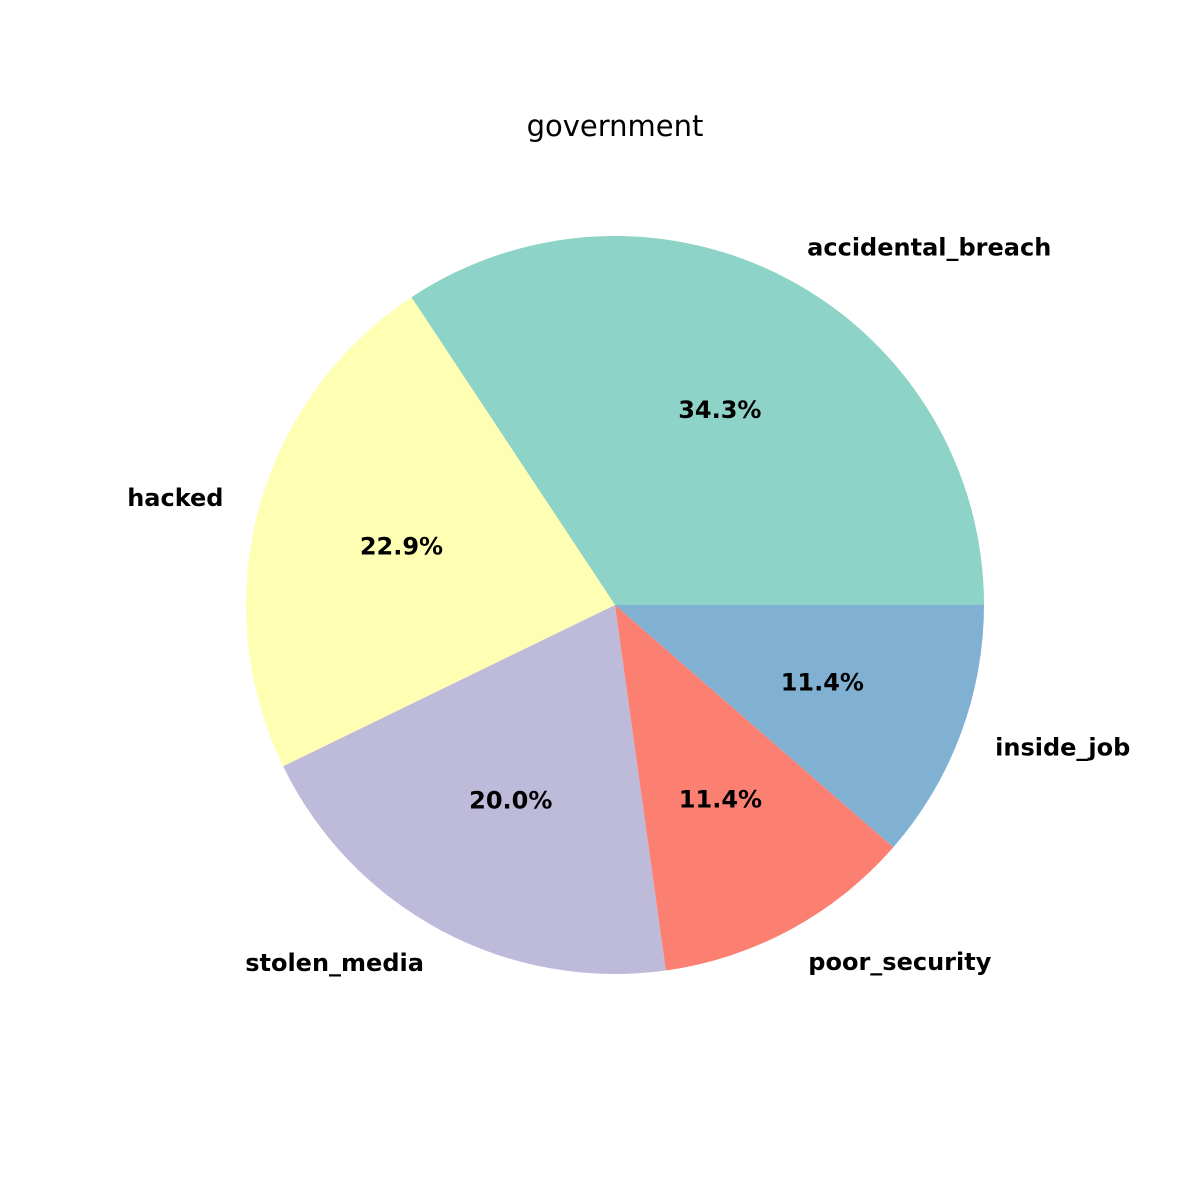 This screenshot has height=1200, width=1200. I want to click on slice-label-stolen-media: stolen_media, so click(334, 963).